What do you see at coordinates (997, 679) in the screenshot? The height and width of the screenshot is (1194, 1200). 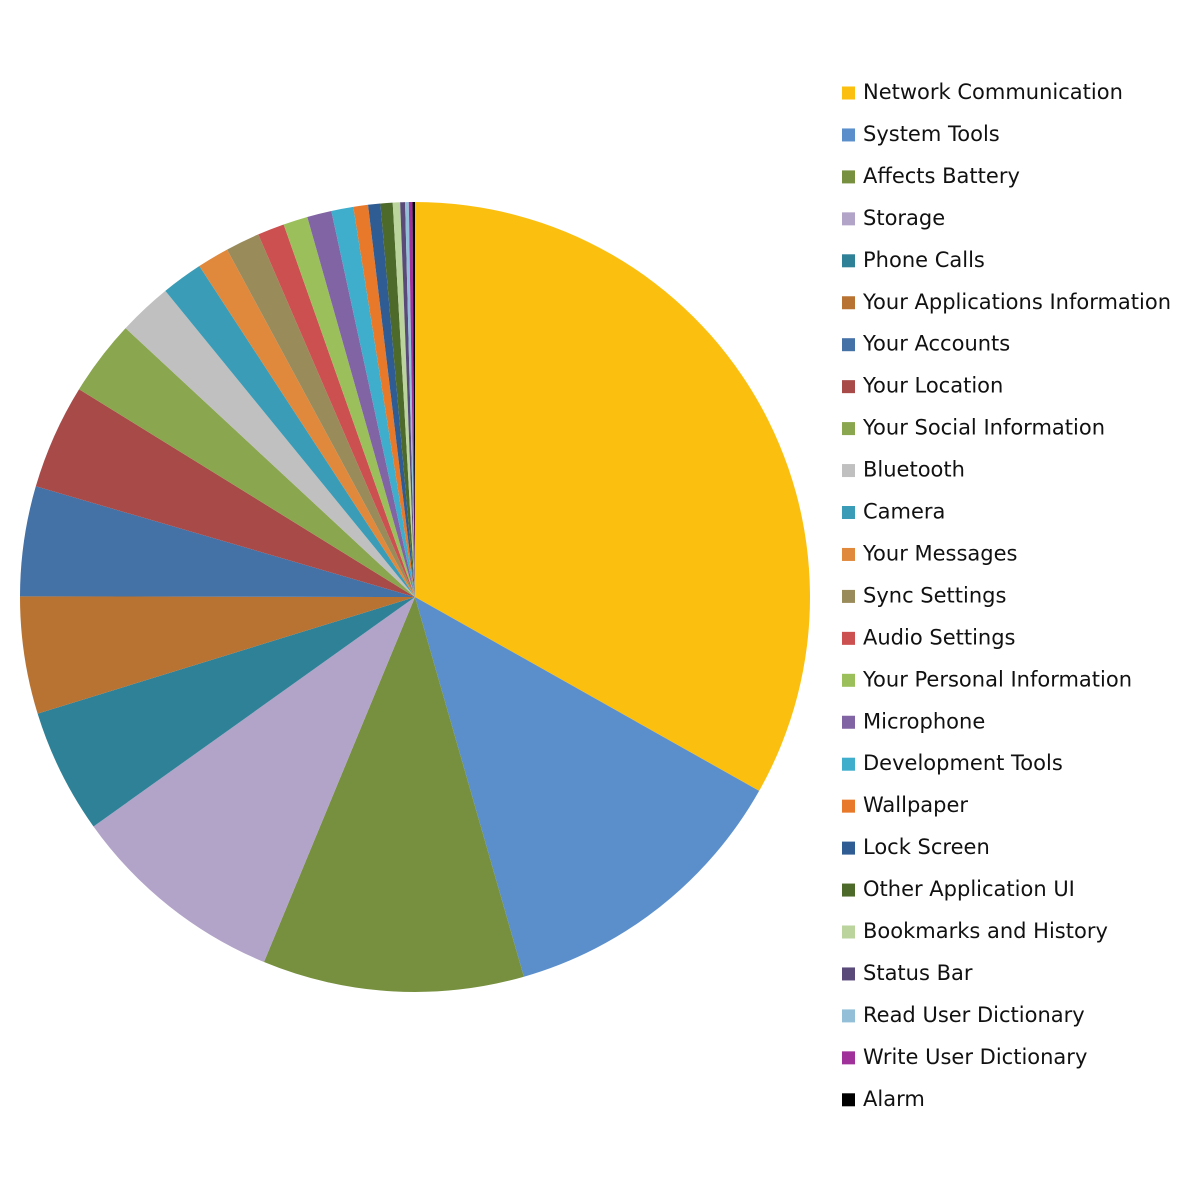 I see `legend-label: Your Personal Information` at bounding box center [997, 679].